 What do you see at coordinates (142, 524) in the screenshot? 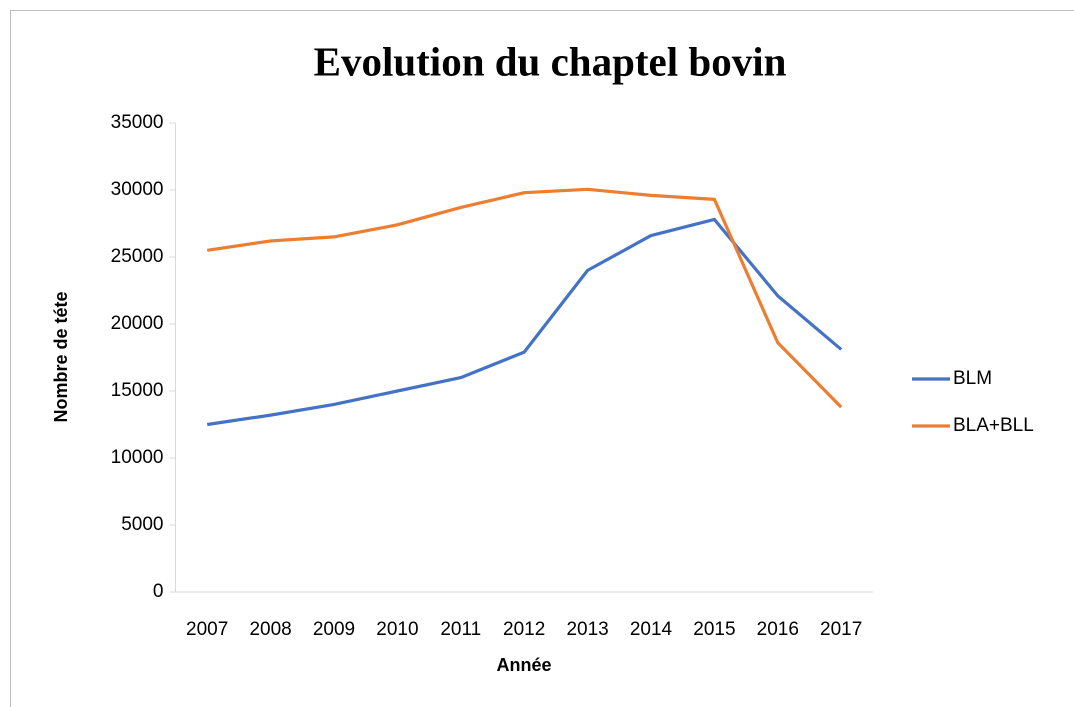
I see `y-tick-label: 5000` at bounding box center [142, 524].